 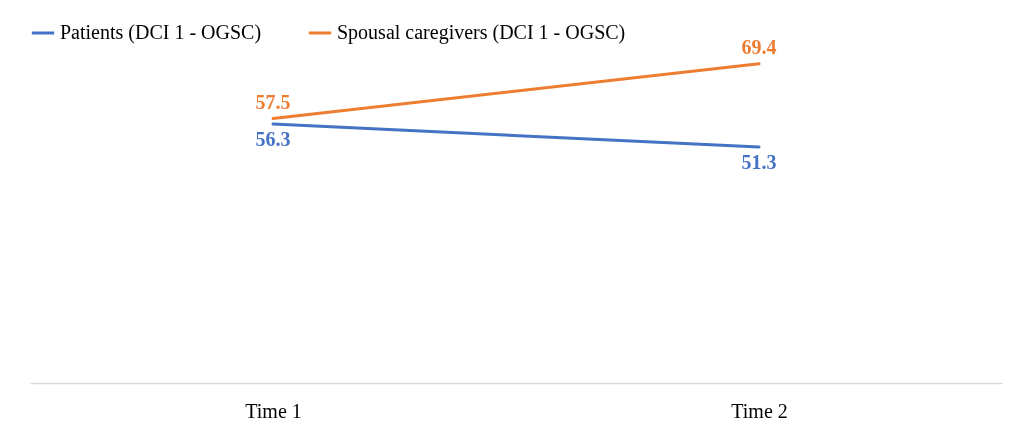 I want to click on data-label: 51.3, so click(x=759, y=162).